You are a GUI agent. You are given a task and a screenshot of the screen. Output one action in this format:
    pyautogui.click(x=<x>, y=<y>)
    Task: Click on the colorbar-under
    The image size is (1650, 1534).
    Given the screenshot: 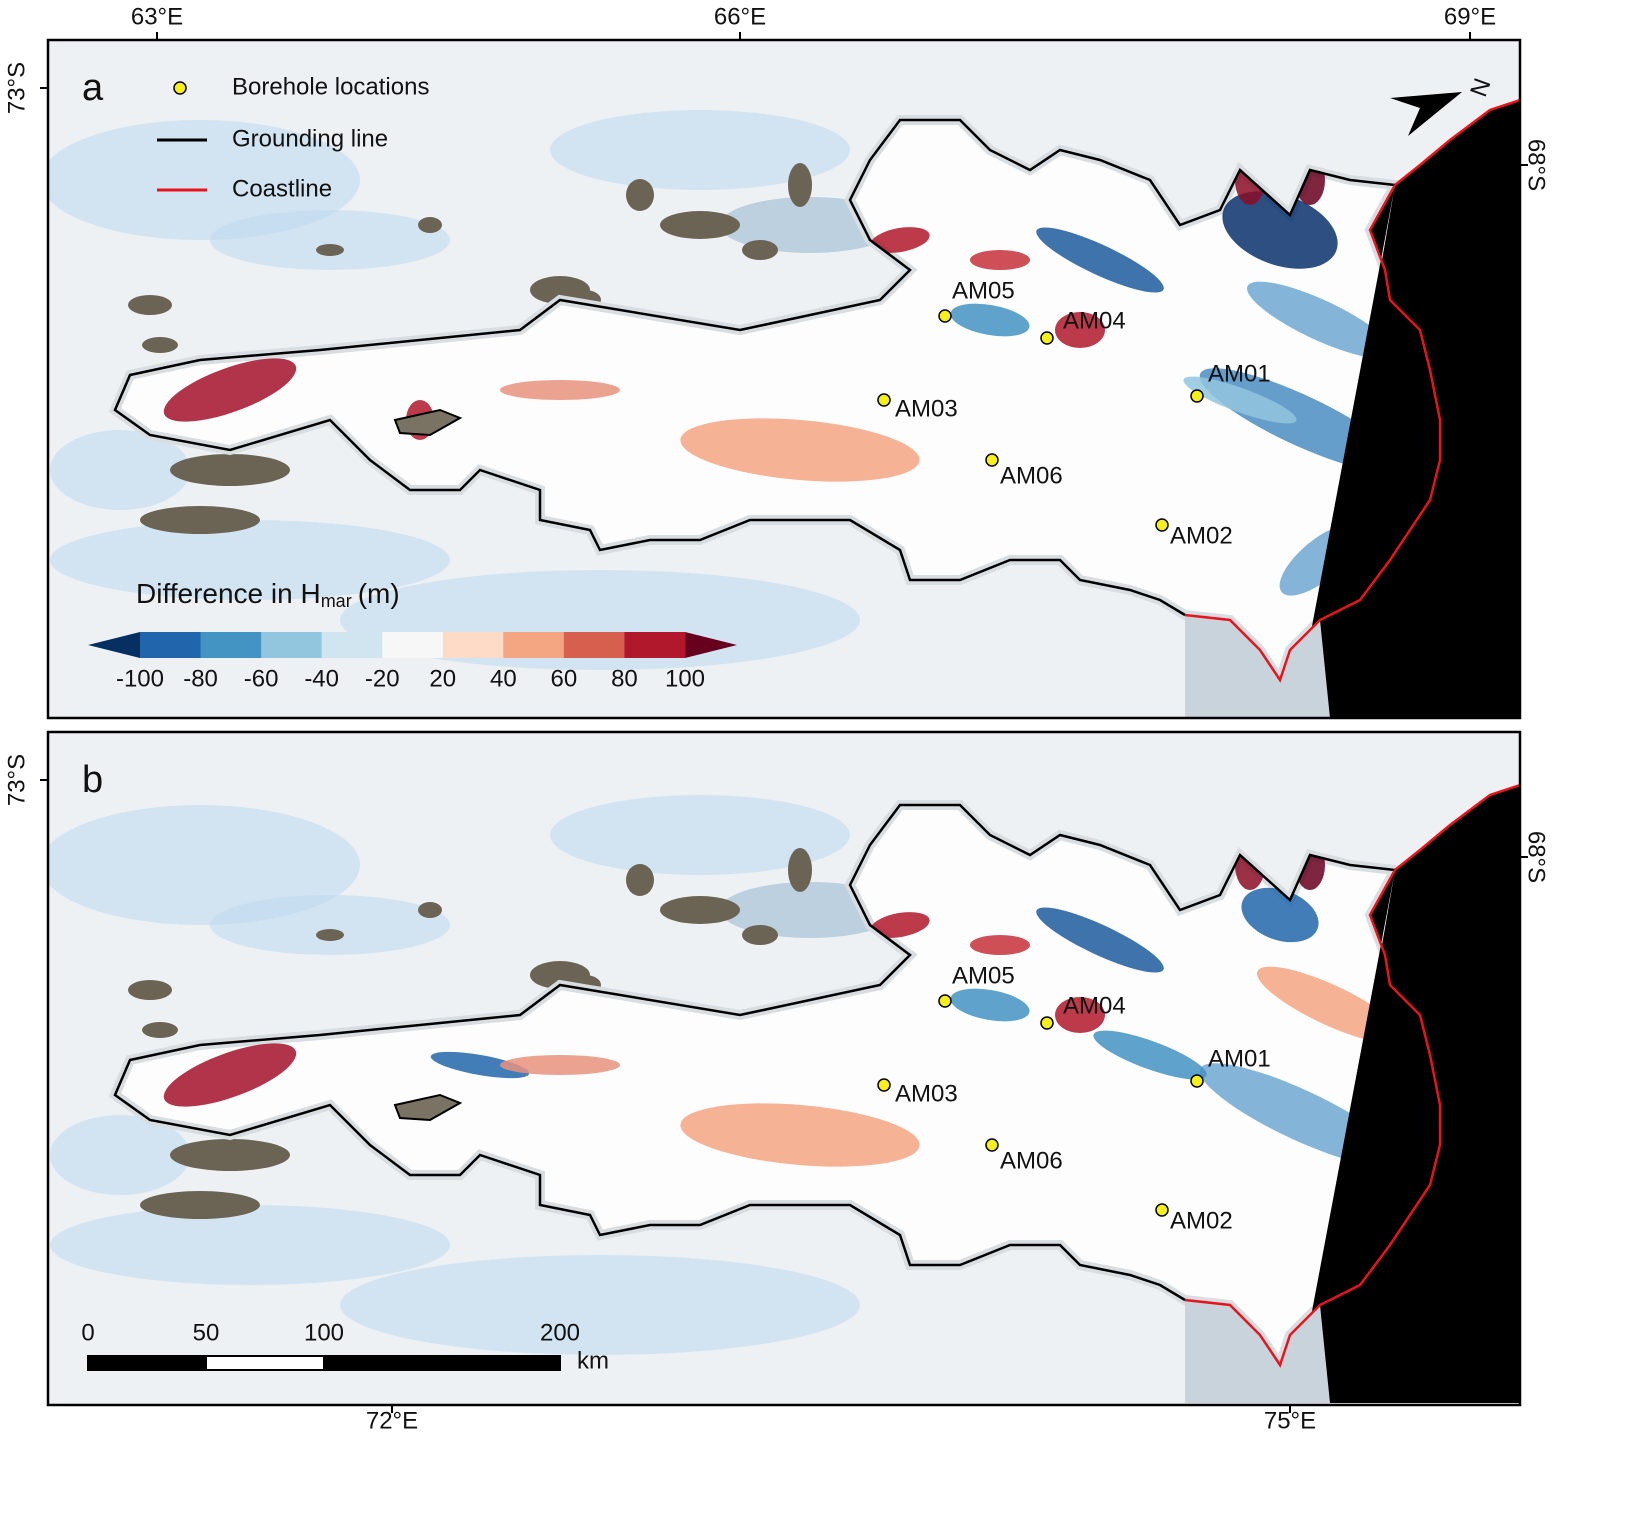 What is the action you would take?
    pyautogui.click(x=114, y=645)
    